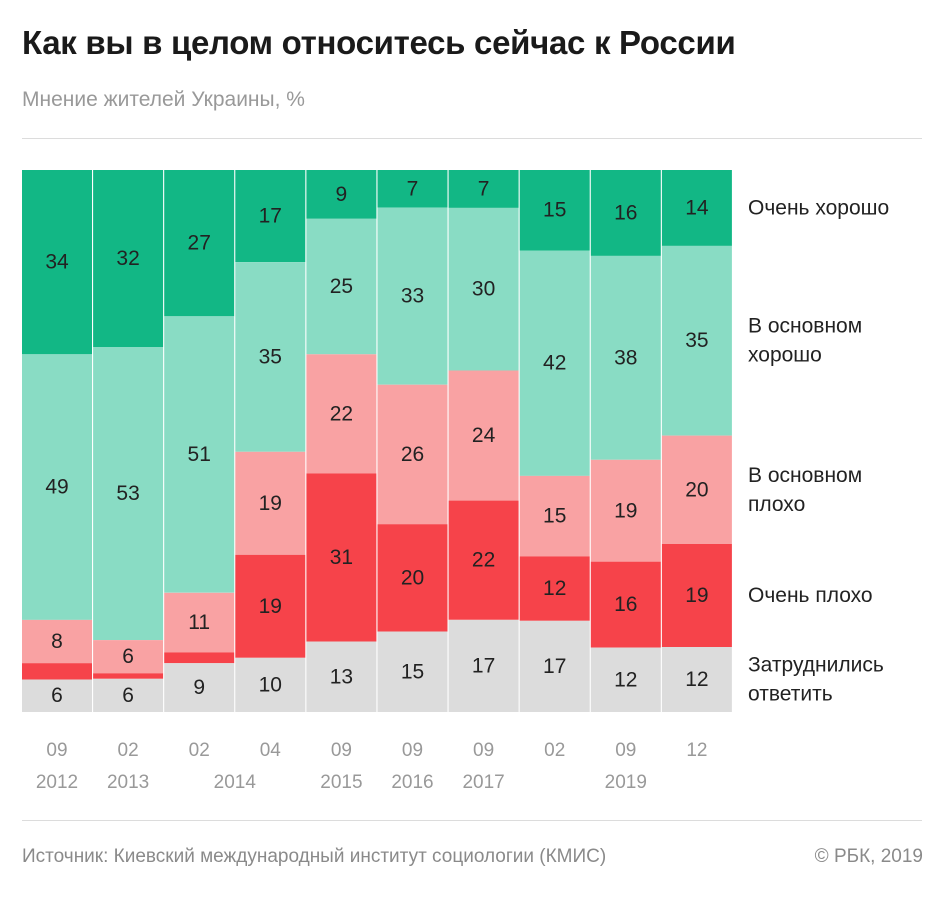 The height and width of the screenshot is (900, 945). Describe the element at coordinates (412, 296) in the screenshot. I see `data-label: 33` at that location.